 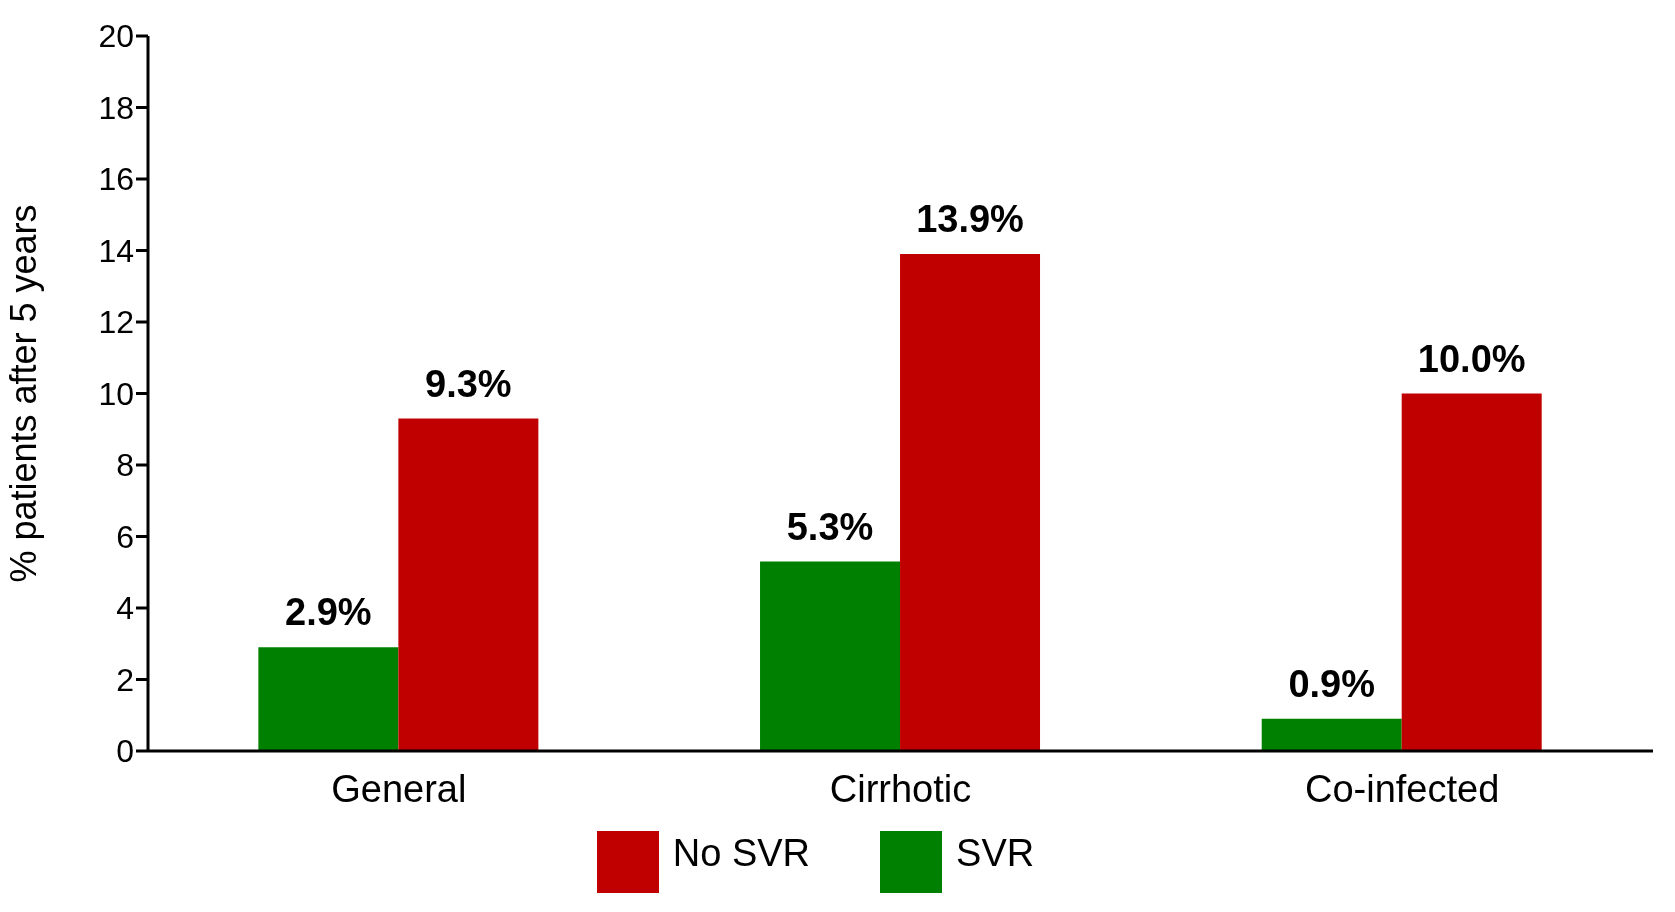 I want to click on y-tick-label: 10, so click(x=116, y=393).